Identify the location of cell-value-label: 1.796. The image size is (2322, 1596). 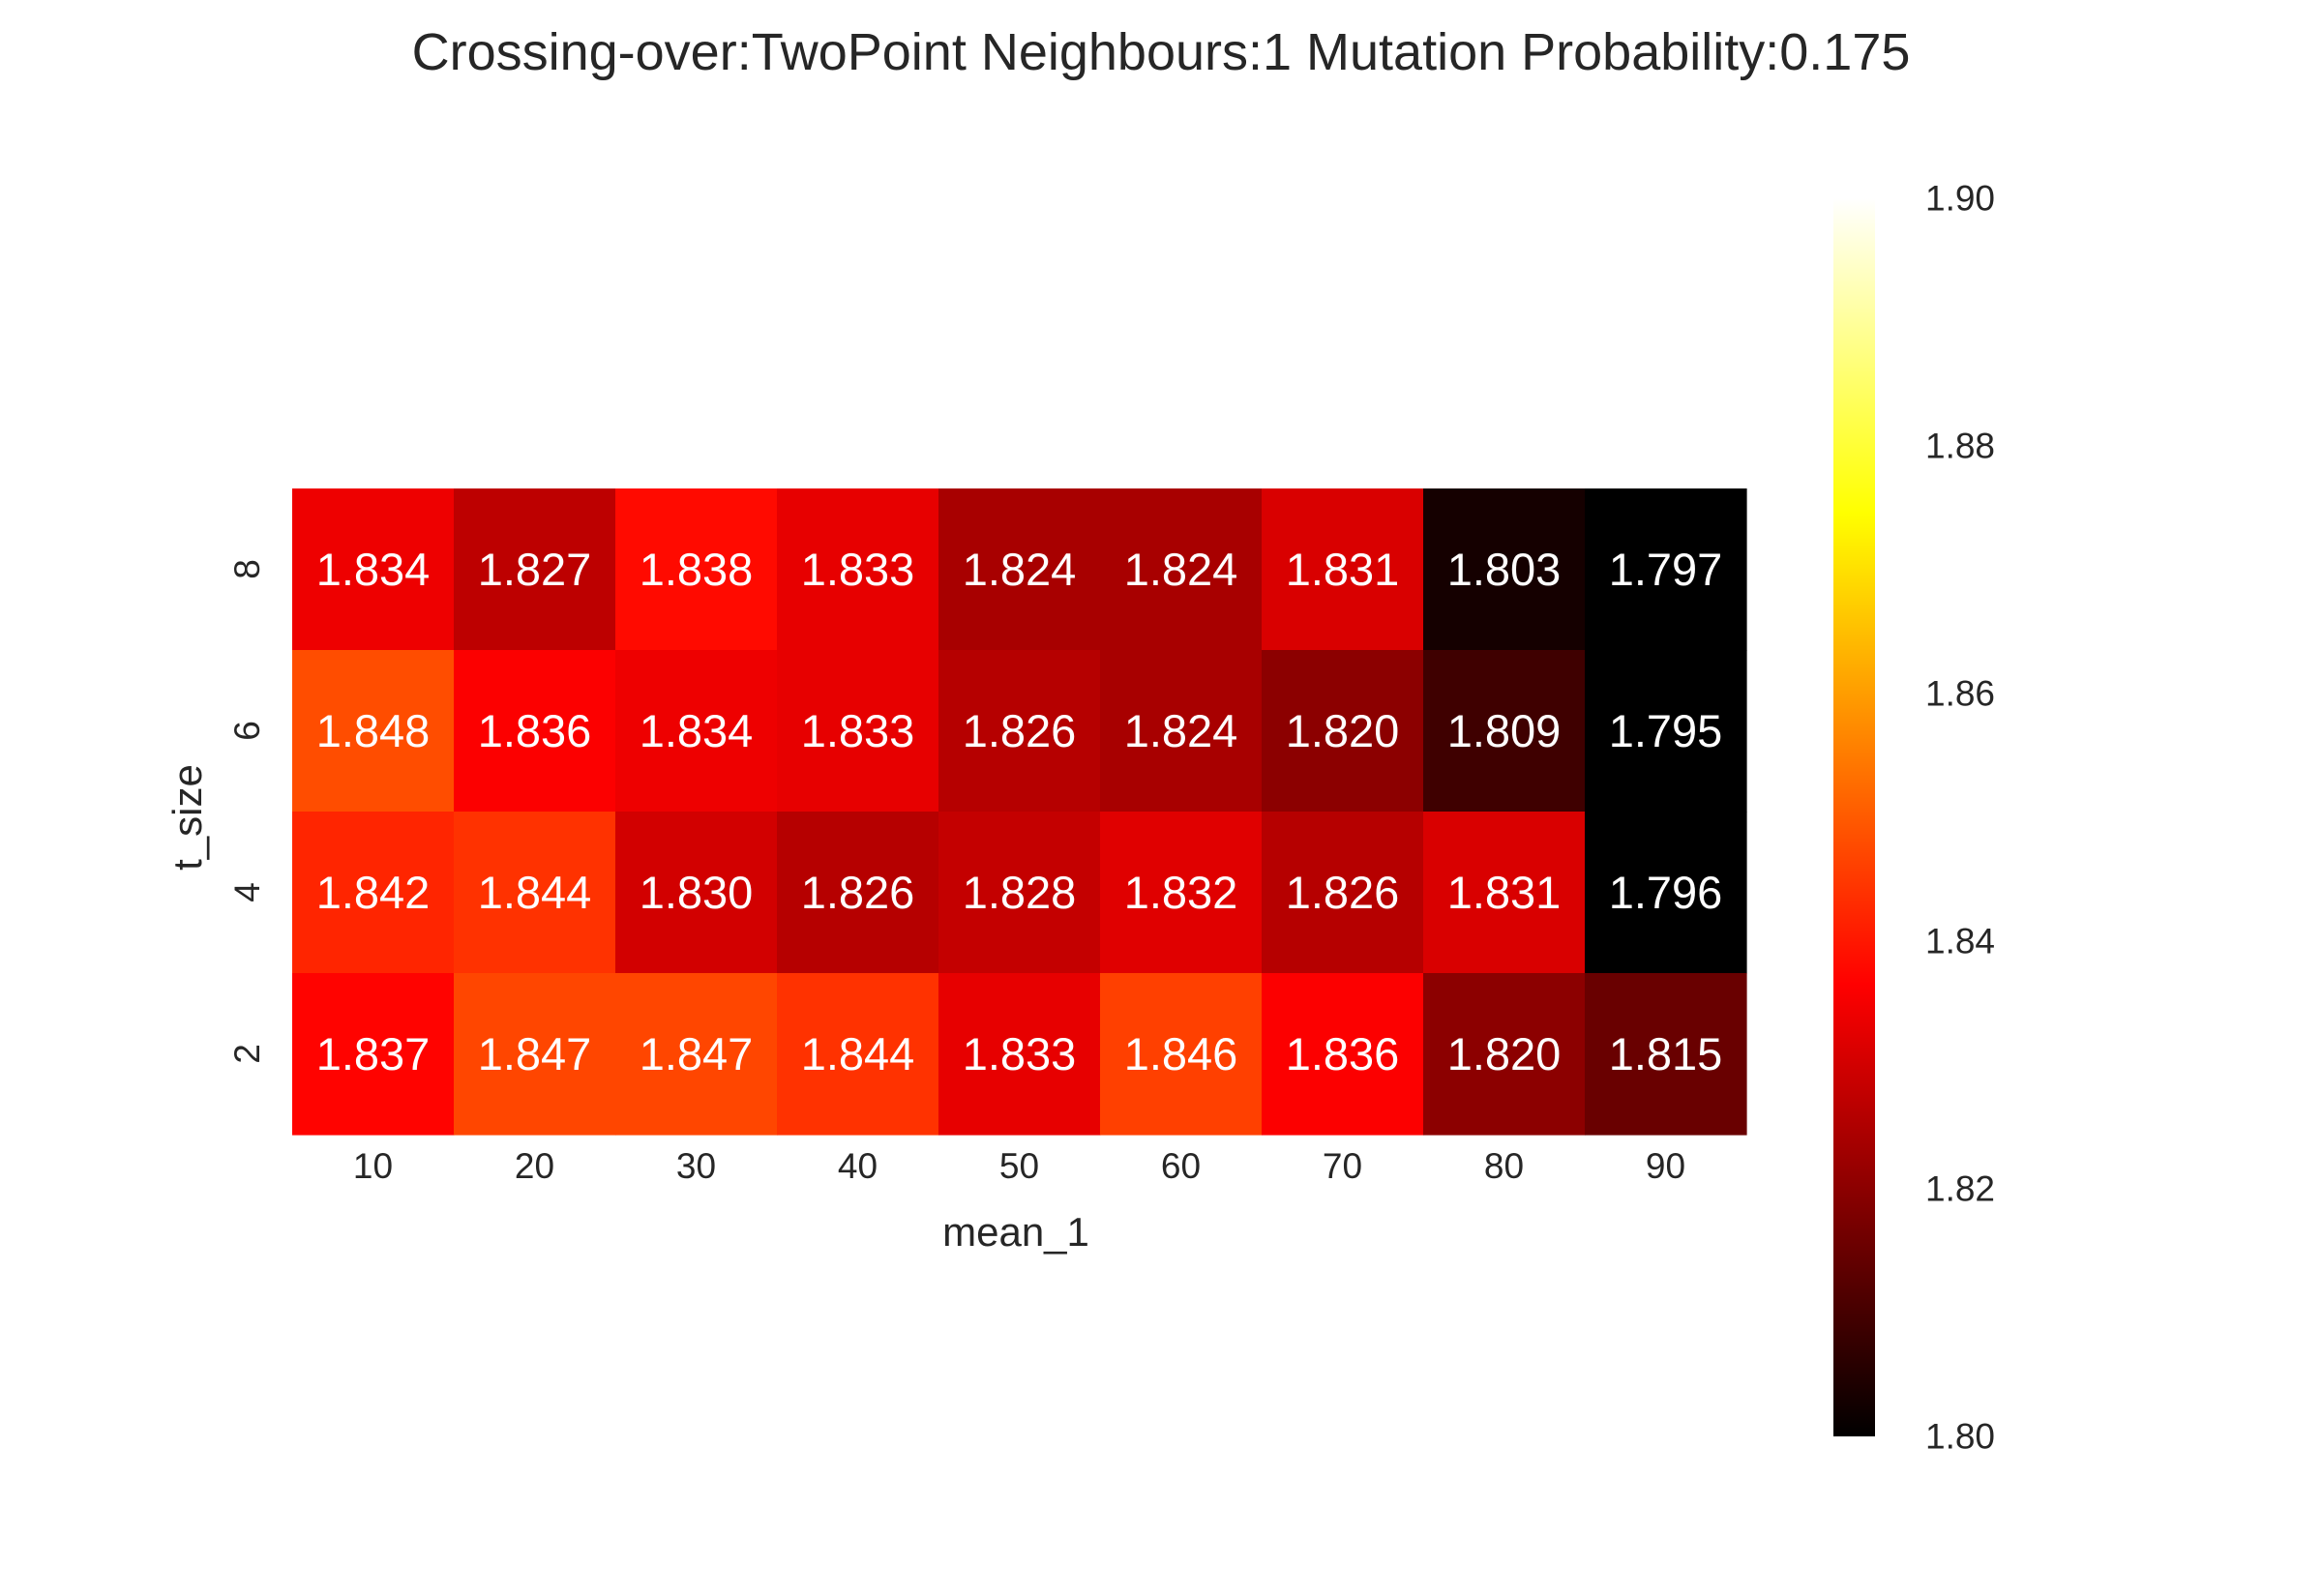
(1666, 892).